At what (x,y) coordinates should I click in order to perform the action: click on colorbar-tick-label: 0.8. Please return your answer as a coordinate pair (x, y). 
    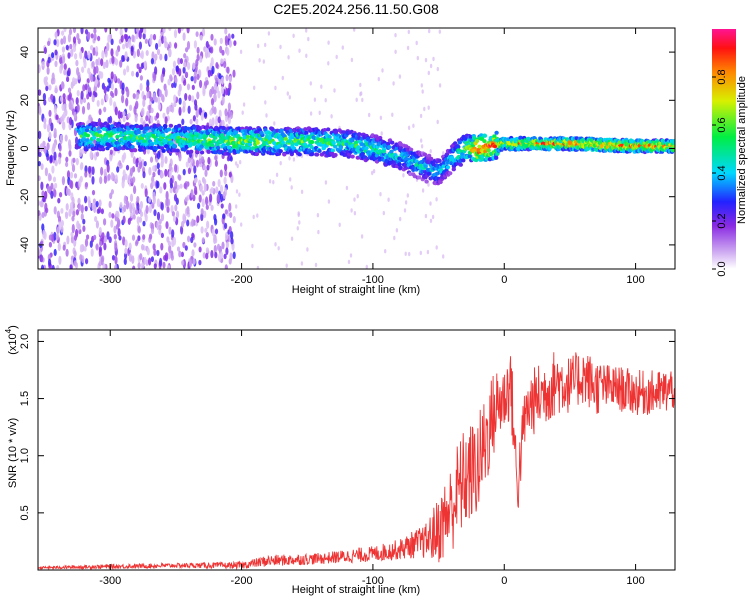
    Looking at the image, I should click on (722, 76).